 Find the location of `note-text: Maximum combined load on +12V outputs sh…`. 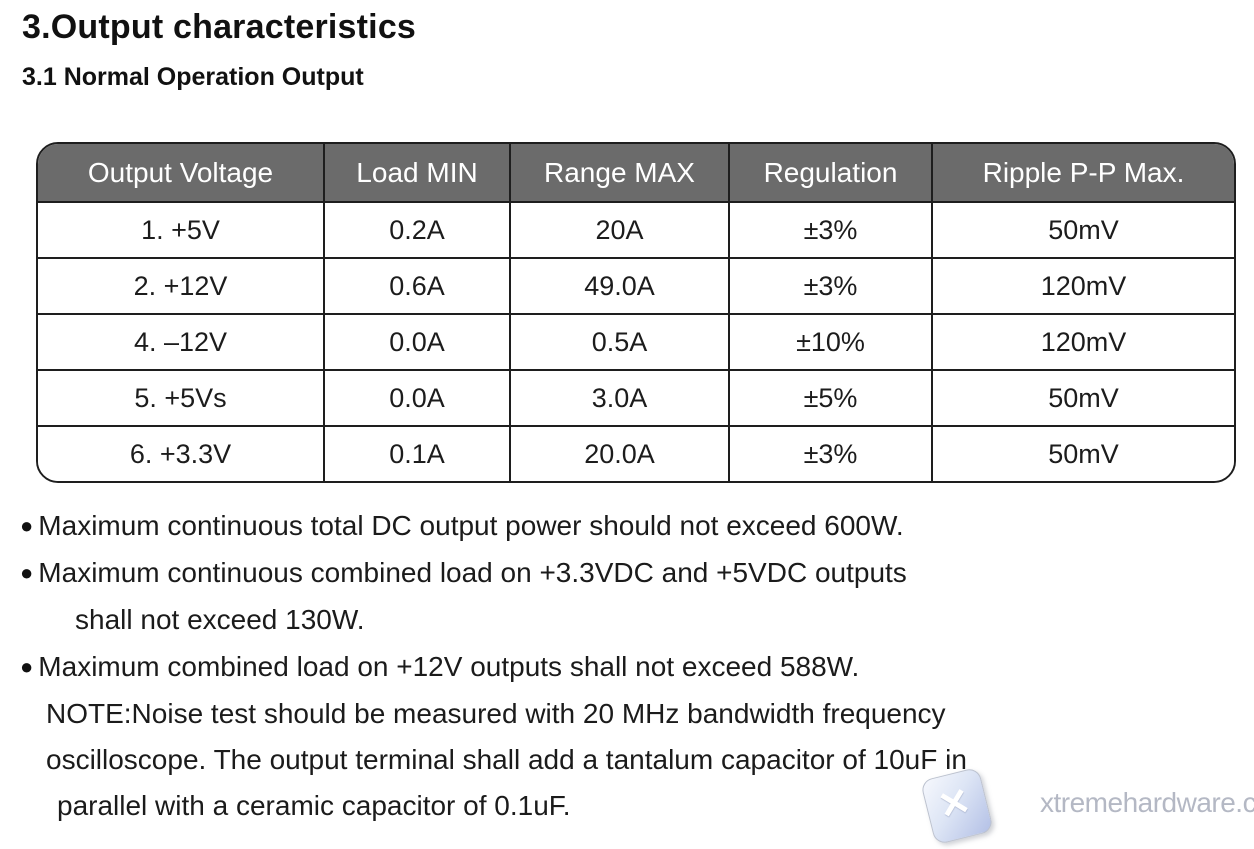

note-text: Maximum combined load on +12V outputs sh… is located at coordinates (449, 666).